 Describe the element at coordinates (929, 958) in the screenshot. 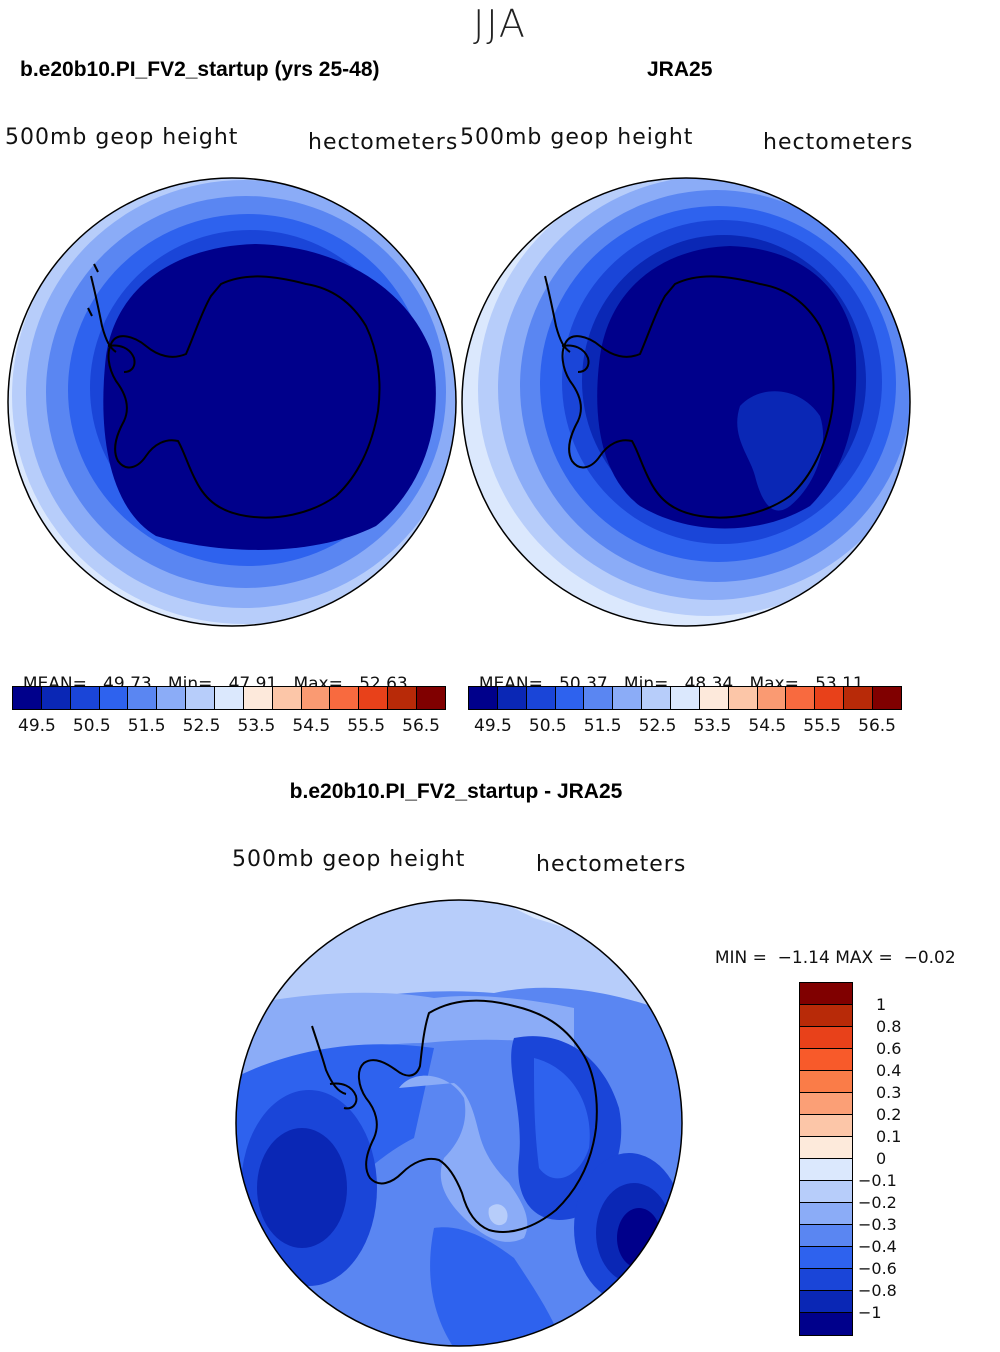

I see `diff-max-value: −0.02` at that location.